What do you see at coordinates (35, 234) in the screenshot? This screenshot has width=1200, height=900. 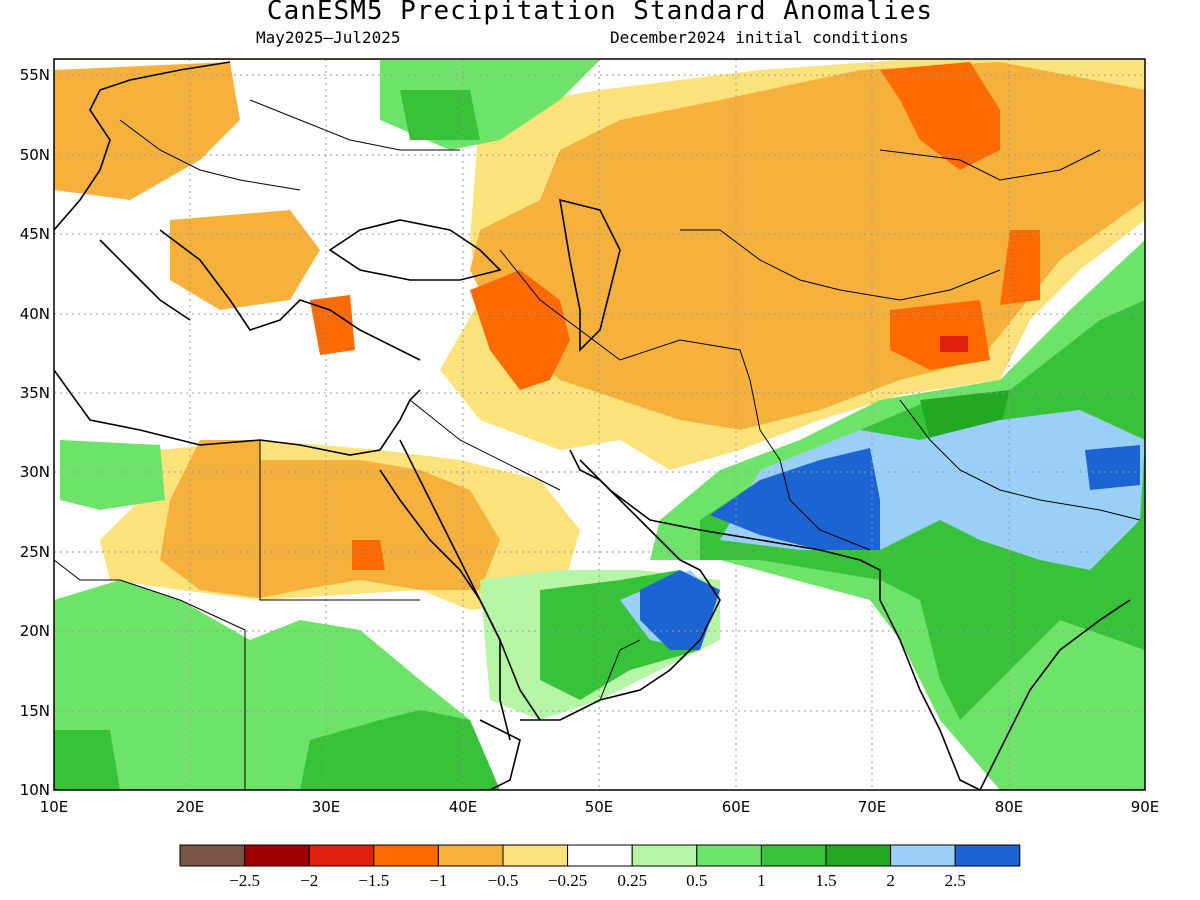 I see `lat-tick-label: 45N` at bounding box center [35, 234].